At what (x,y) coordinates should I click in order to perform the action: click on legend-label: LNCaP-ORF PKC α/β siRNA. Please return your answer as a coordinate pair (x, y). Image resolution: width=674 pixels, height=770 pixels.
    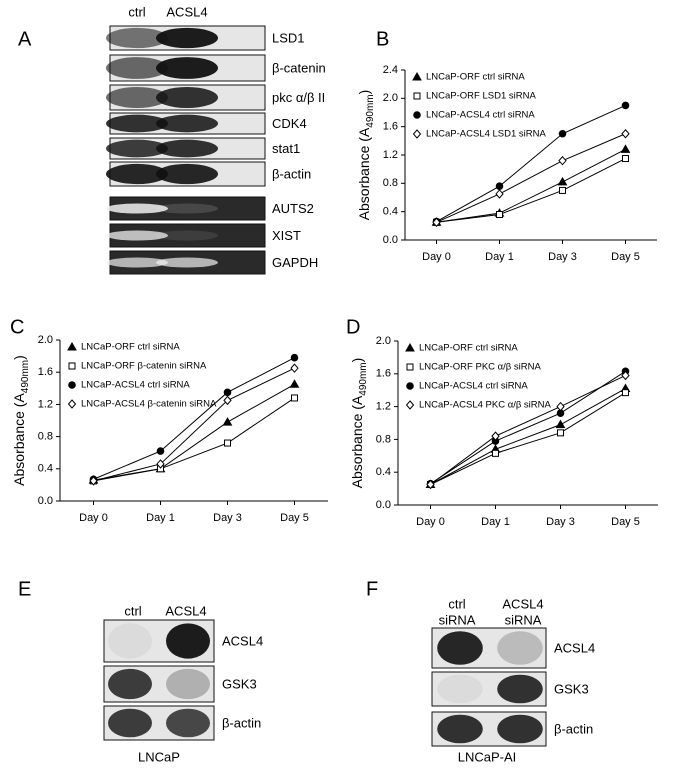
    Looking at the image, I should click on (480, 367).